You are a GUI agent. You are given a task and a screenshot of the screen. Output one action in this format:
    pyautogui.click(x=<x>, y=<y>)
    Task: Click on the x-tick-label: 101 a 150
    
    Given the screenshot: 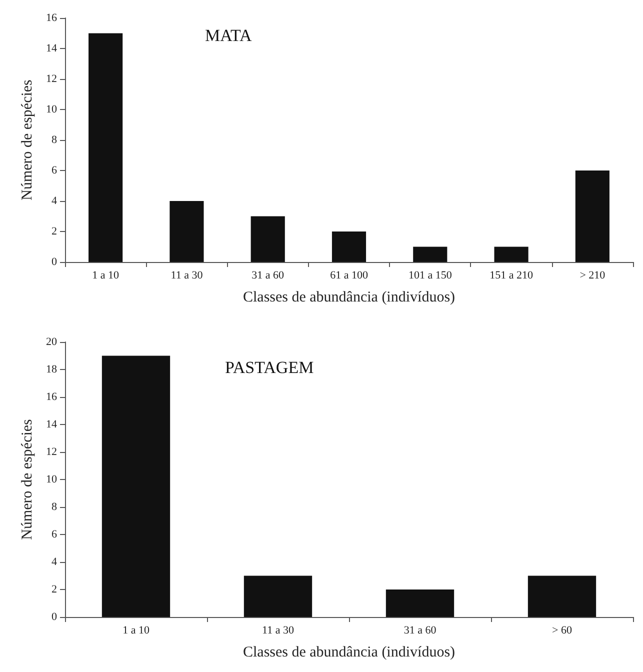 What is the action you would take?
    pyautogui.click(x=430, y=276)
    